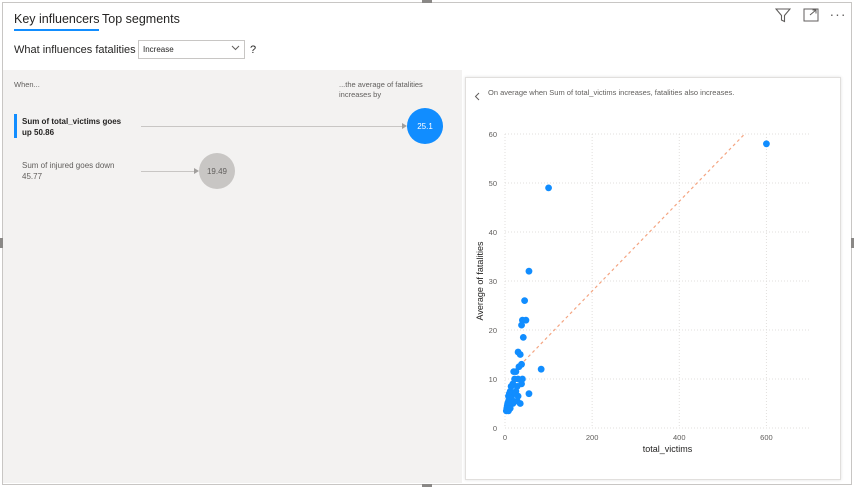 The width and height of the screenshot is (854, 487). Describe the element at coordinates (15, 126) in the screenshot. I see `selected-indicator-bar` at that location.